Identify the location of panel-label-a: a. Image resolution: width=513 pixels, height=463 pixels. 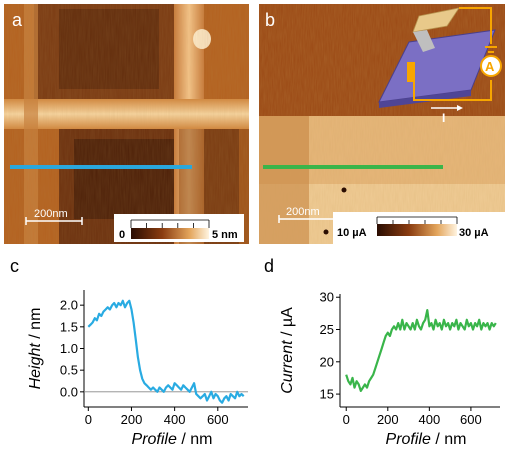
(17, 20).